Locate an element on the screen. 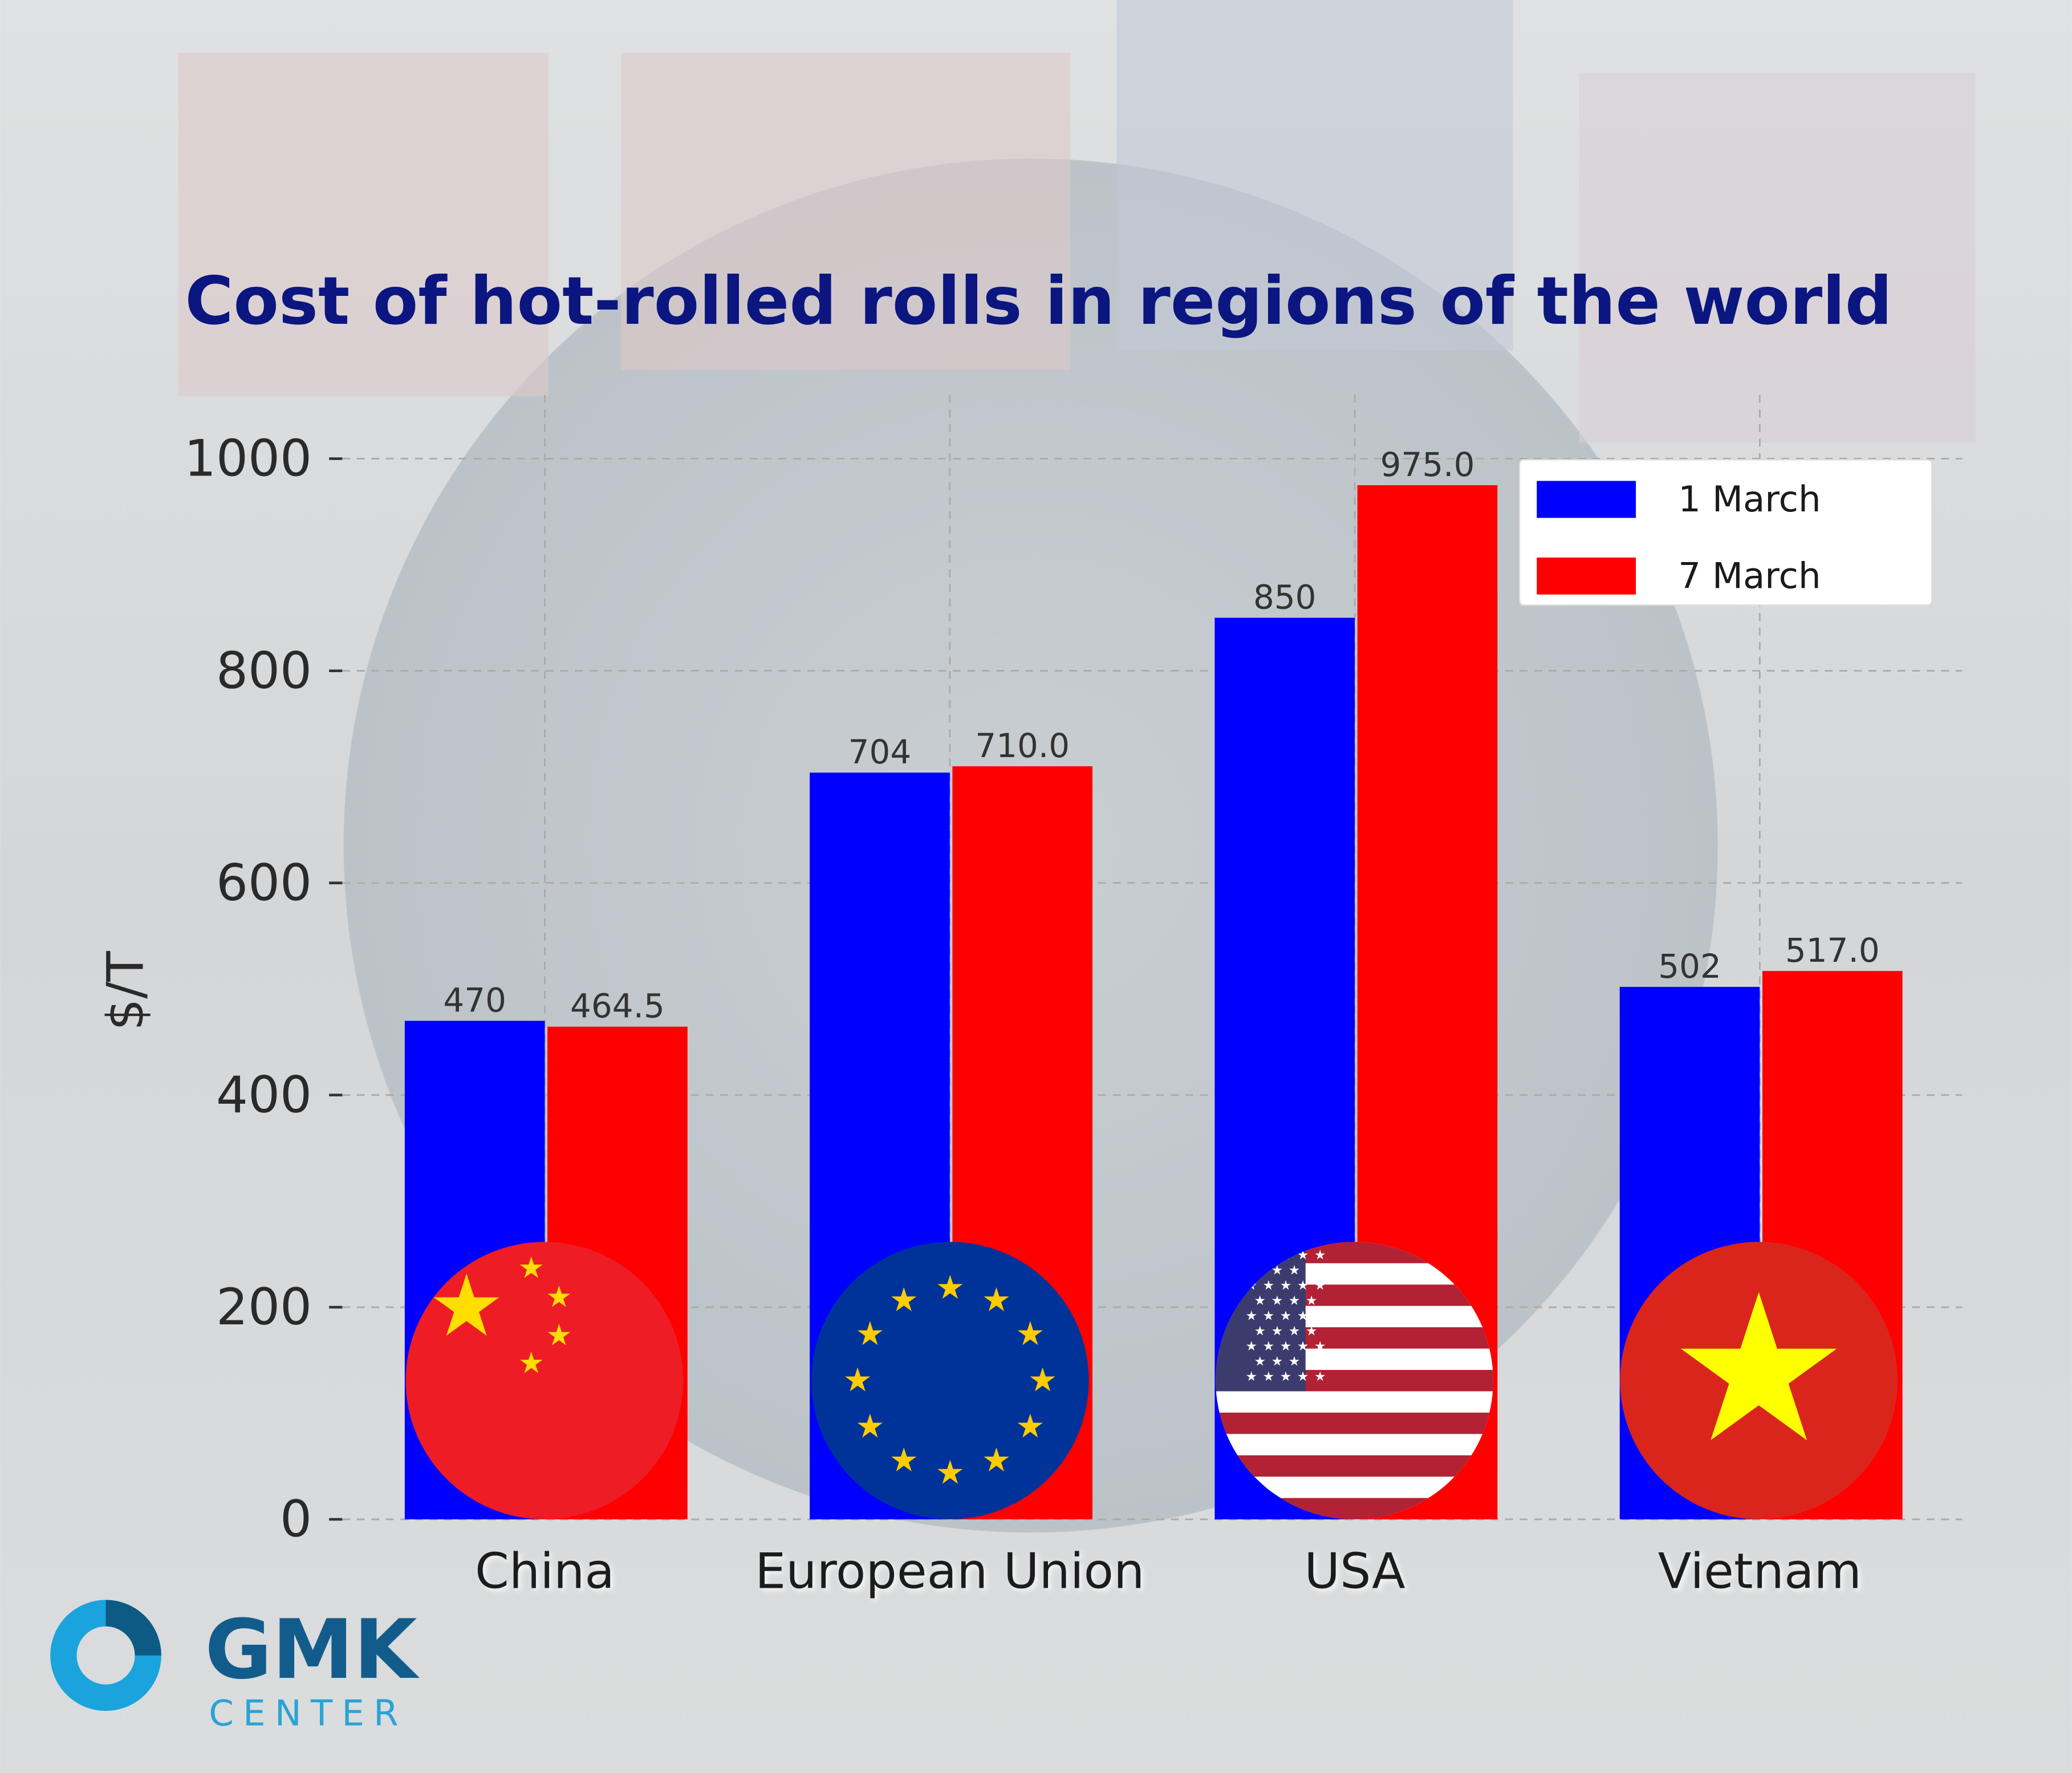  x-tick-label: Vietnam is located at coordinates (1760, 1571).